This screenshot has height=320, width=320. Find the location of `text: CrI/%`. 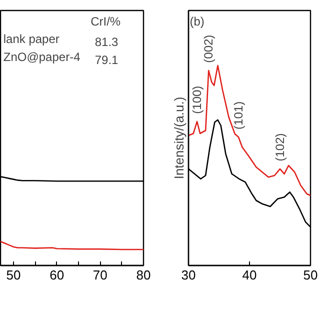

text: CrI/% is located at coordinates (105, 21).